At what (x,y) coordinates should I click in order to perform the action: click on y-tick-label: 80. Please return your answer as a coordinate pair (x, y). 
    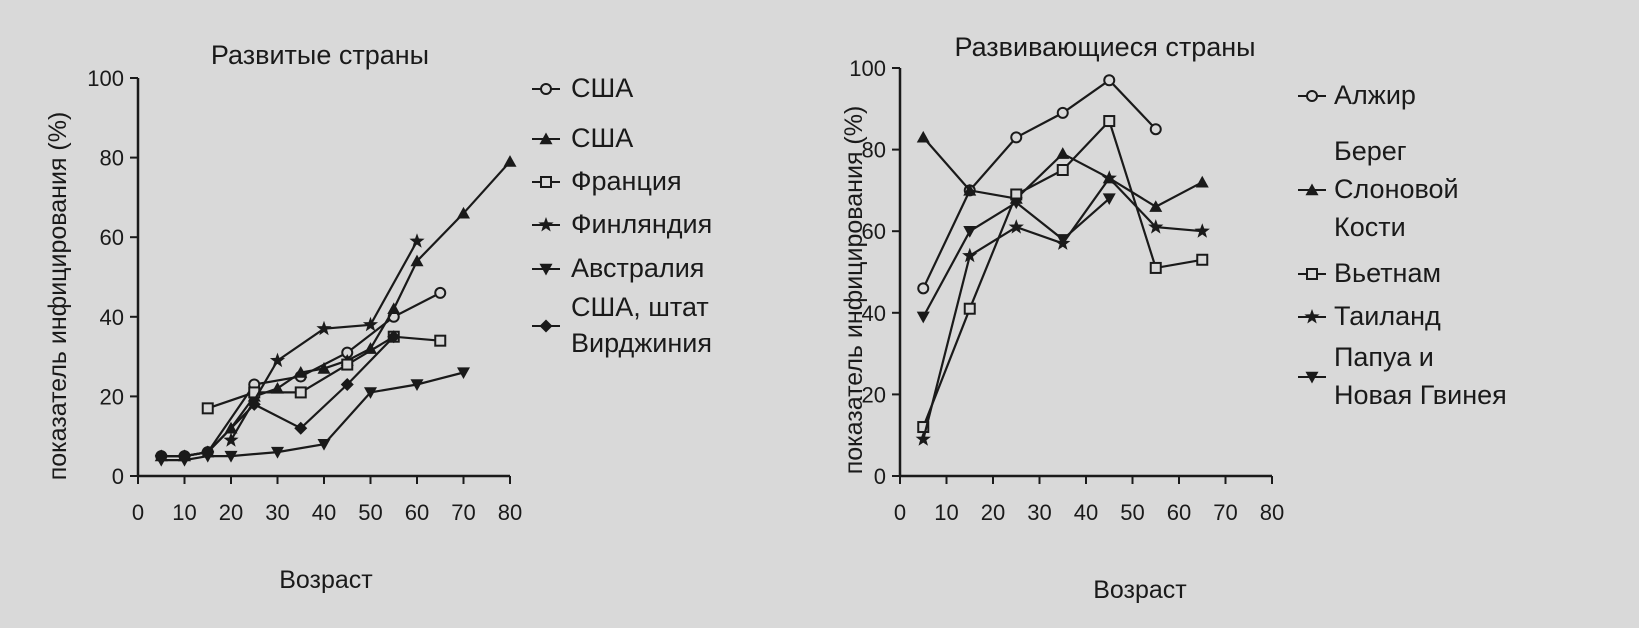
    Looking at the image, I should click on (112, 158).